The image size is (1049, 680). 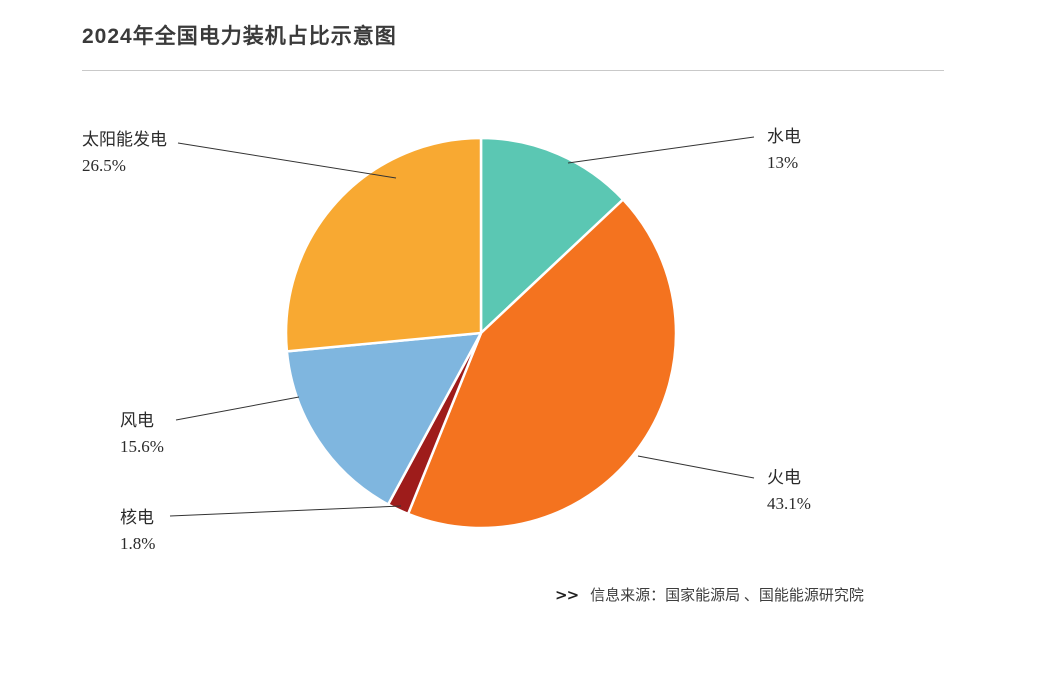 What do you see at coordinates (789, 503) in the screenshot?
I see `slice-label-thermal-value: 43.1%` at bounding box center [789, 503].